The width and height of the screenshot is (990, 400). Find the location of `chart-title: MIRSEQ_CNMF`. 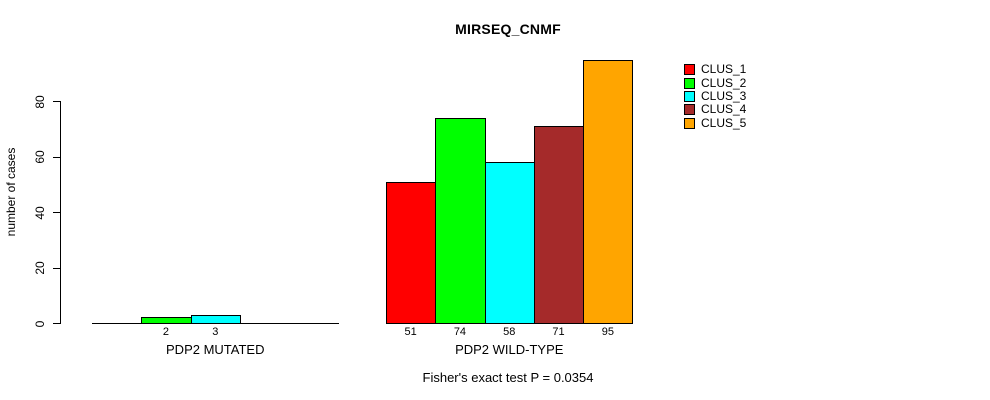

chart-title: MIRSEQ_CNMF is located at coordinates (508, 29).